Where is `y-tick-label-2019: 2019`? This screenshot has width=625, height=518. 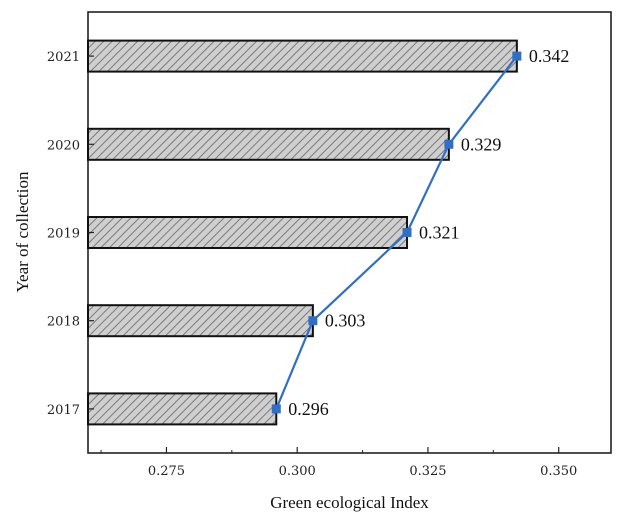 y-tick-label-2019: 2019 is located at coordinates (63, 234).